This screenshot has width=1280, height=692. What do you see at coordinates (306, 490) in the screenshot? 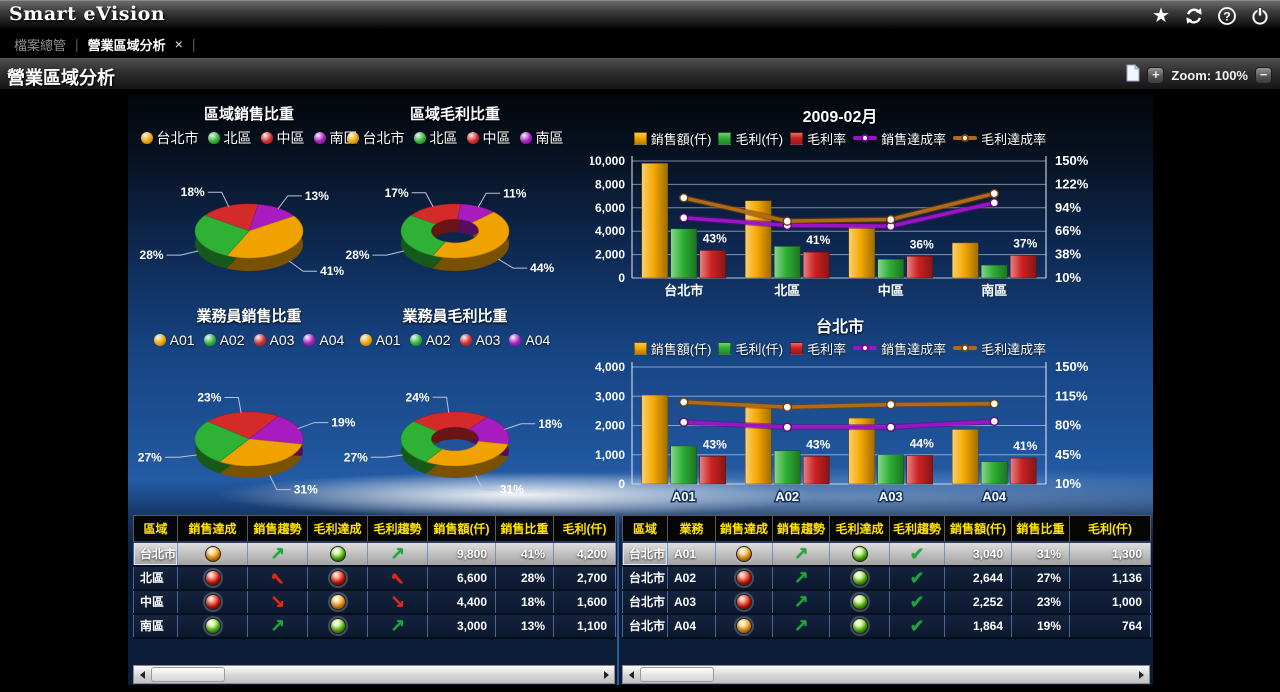
I see `svg-text: 31%` at bounding box center [306, 490].